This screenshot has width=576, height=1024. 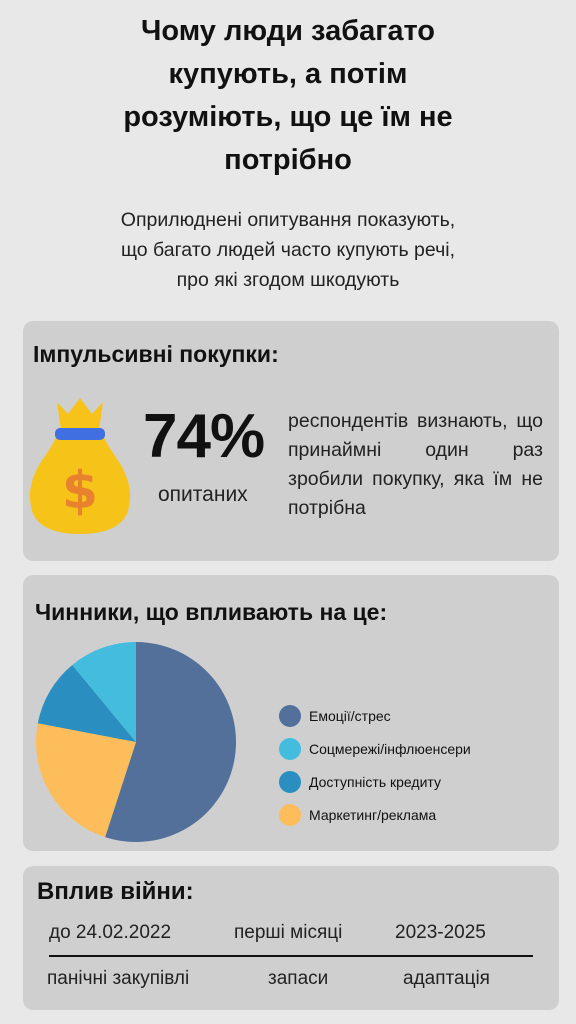 I want to click on timeline-phase: панічні закупівлі, so click(x=118, y=978).